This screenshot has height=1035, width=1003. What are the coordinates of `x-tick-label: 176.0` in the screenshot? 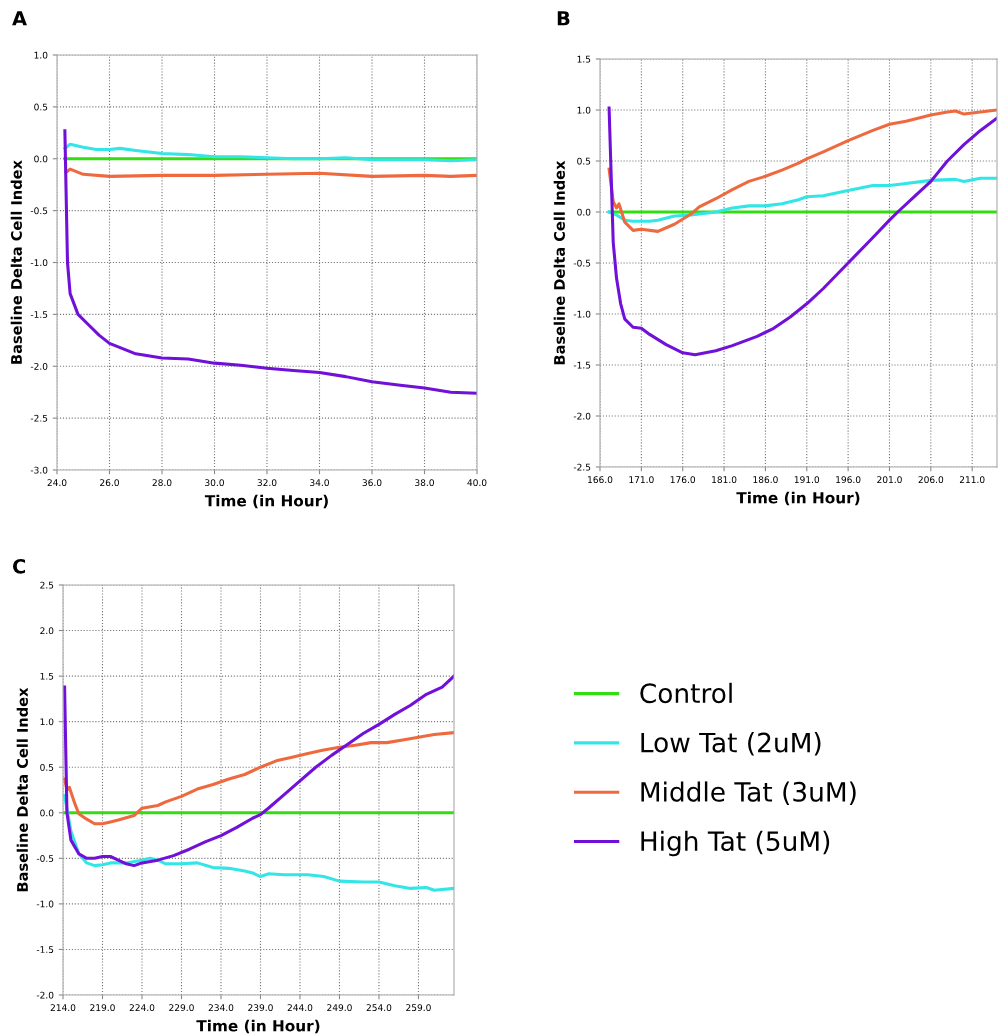 It's located at (683, 480).